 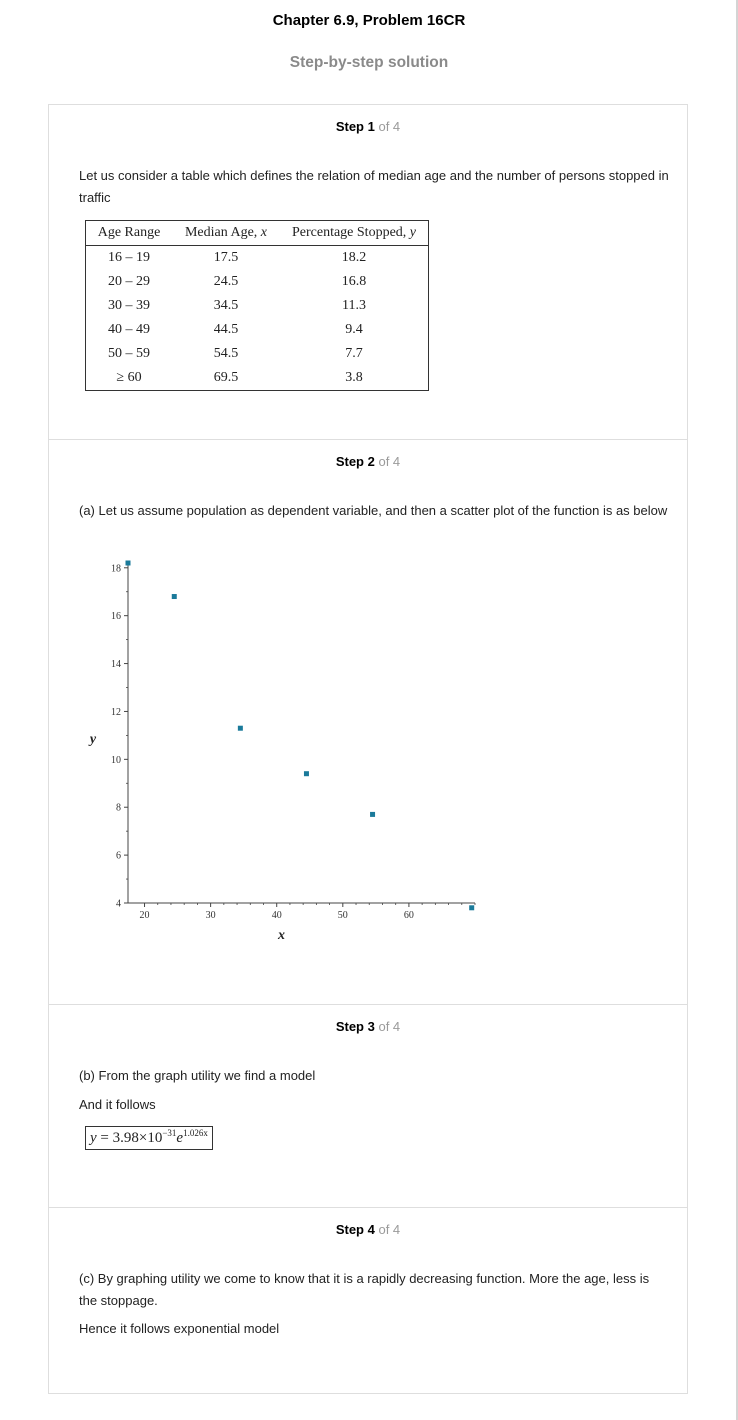 What do you see at coordinates (355, 461) in the screenshot?
I see `step-label: Step 2` at bounding box center [355, 461].